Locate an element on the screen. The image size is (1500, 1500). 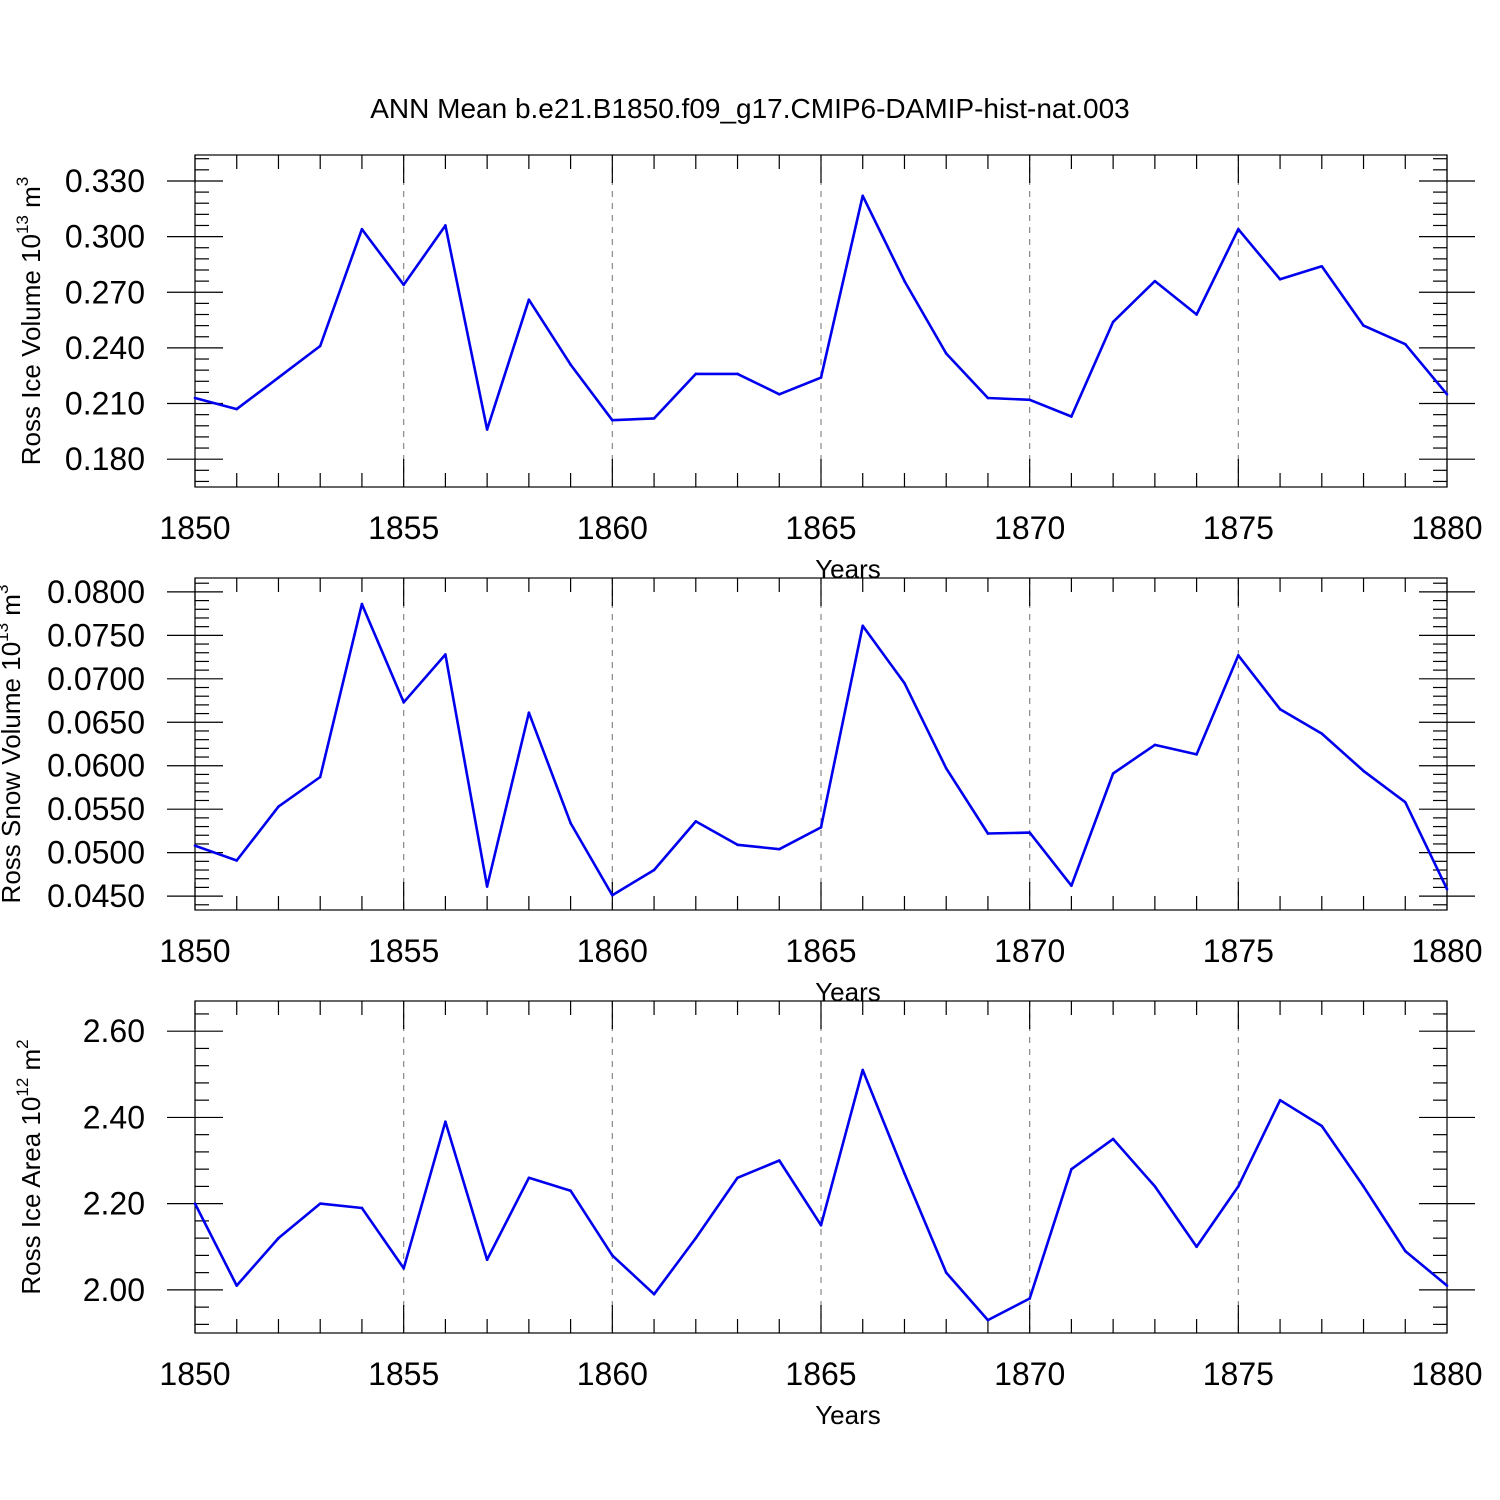
y-tick-label: 0.0500 is located at coordinates (96, 853).